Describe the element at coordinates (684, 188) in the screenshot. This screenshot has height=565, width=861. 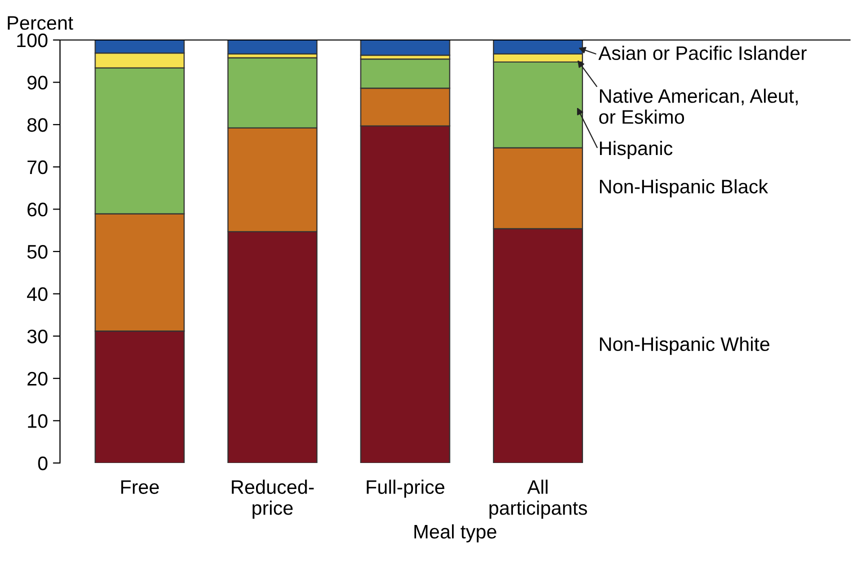
I see `series-label: Non-Hispanic Black` at that location.